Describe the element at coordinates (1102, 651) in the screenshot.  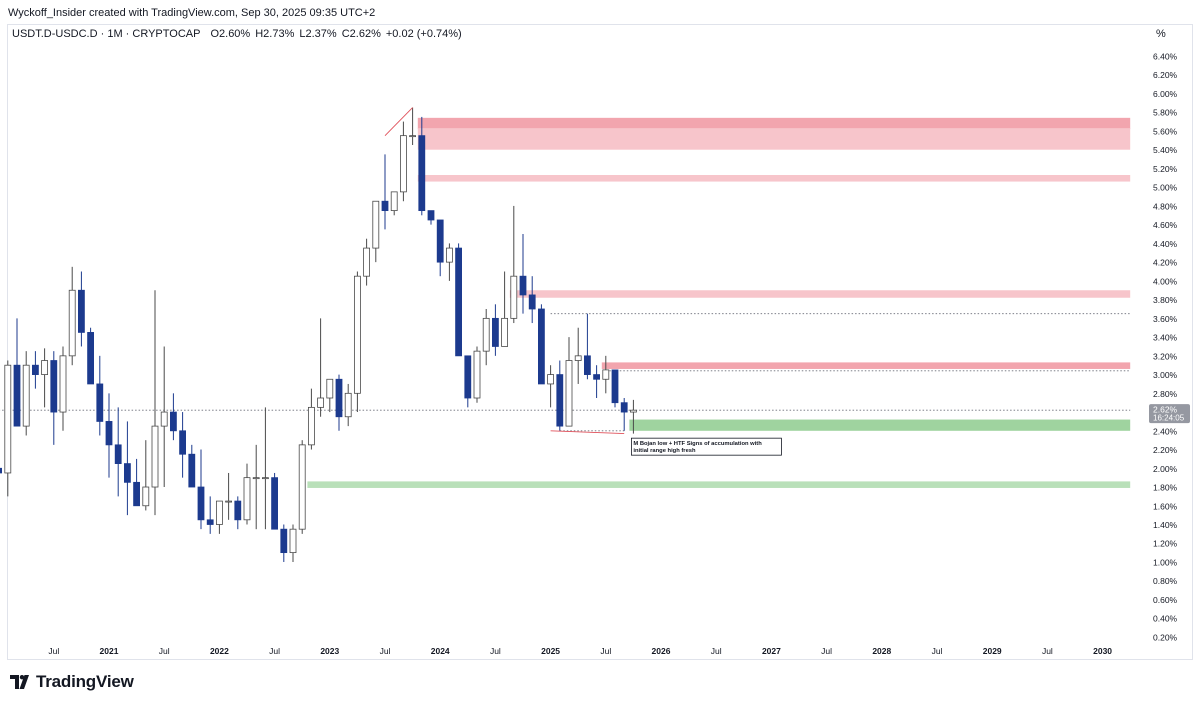
I see `x-tick-label: 2030` at that location.